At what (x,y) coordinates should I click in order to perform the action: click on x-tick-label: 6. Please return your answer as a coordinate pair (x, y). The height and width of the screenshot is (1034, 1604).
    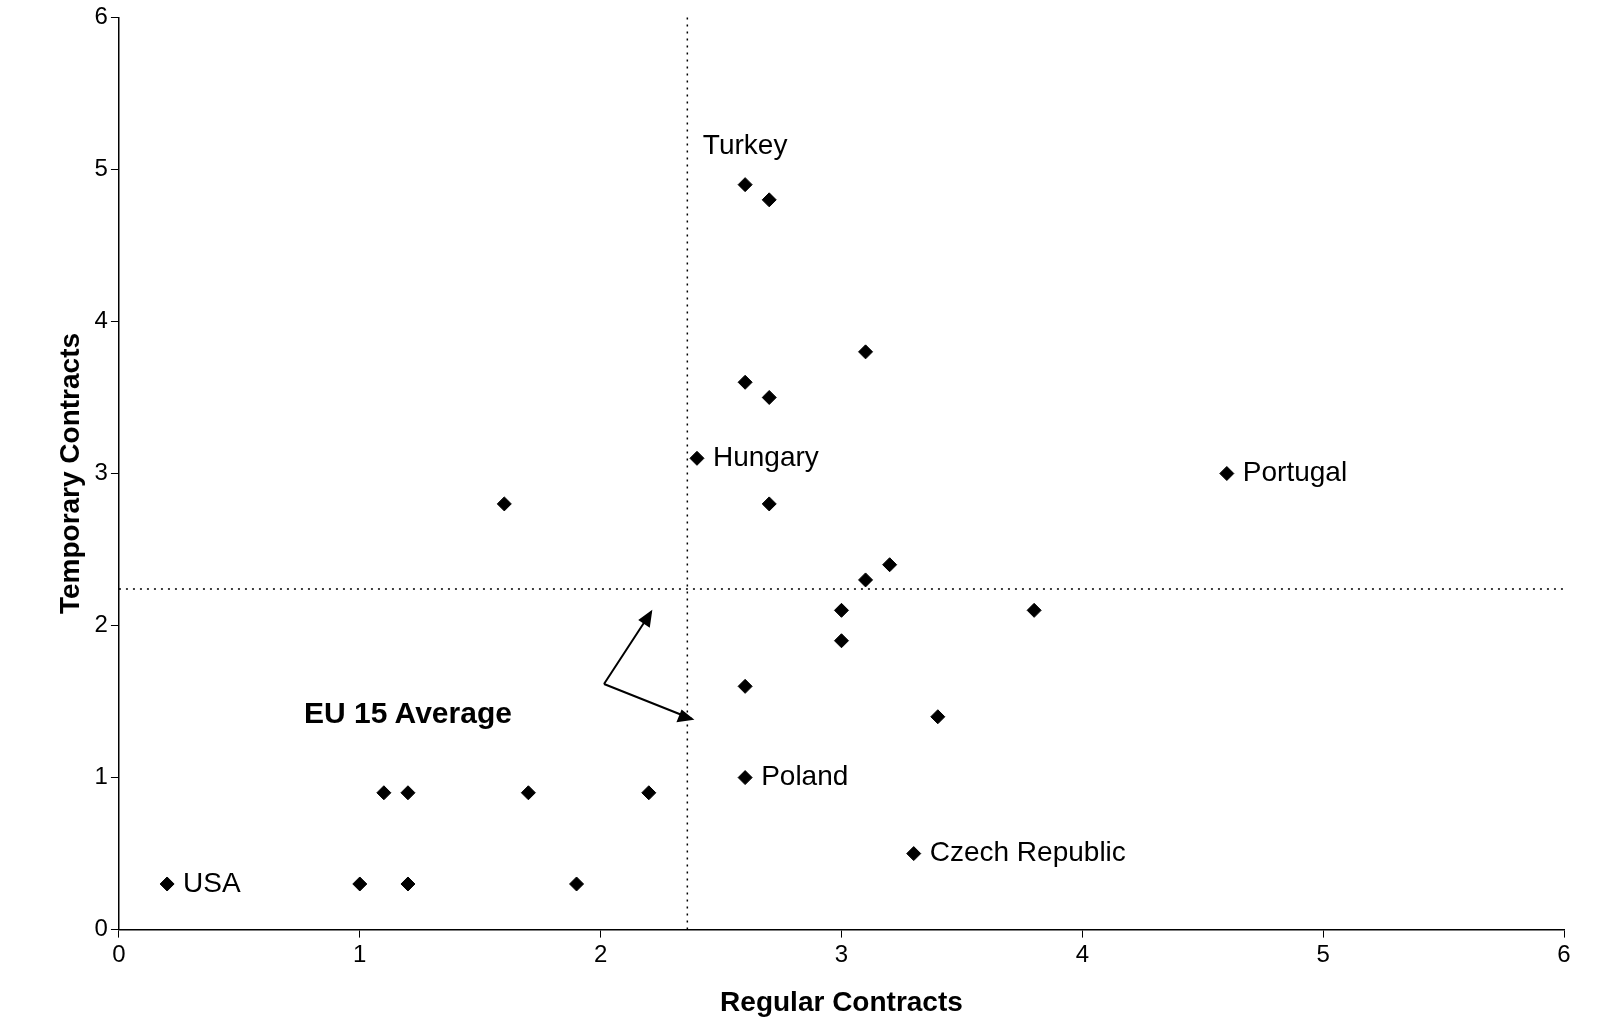
    Looking at the image, I should click on (1564, 953).